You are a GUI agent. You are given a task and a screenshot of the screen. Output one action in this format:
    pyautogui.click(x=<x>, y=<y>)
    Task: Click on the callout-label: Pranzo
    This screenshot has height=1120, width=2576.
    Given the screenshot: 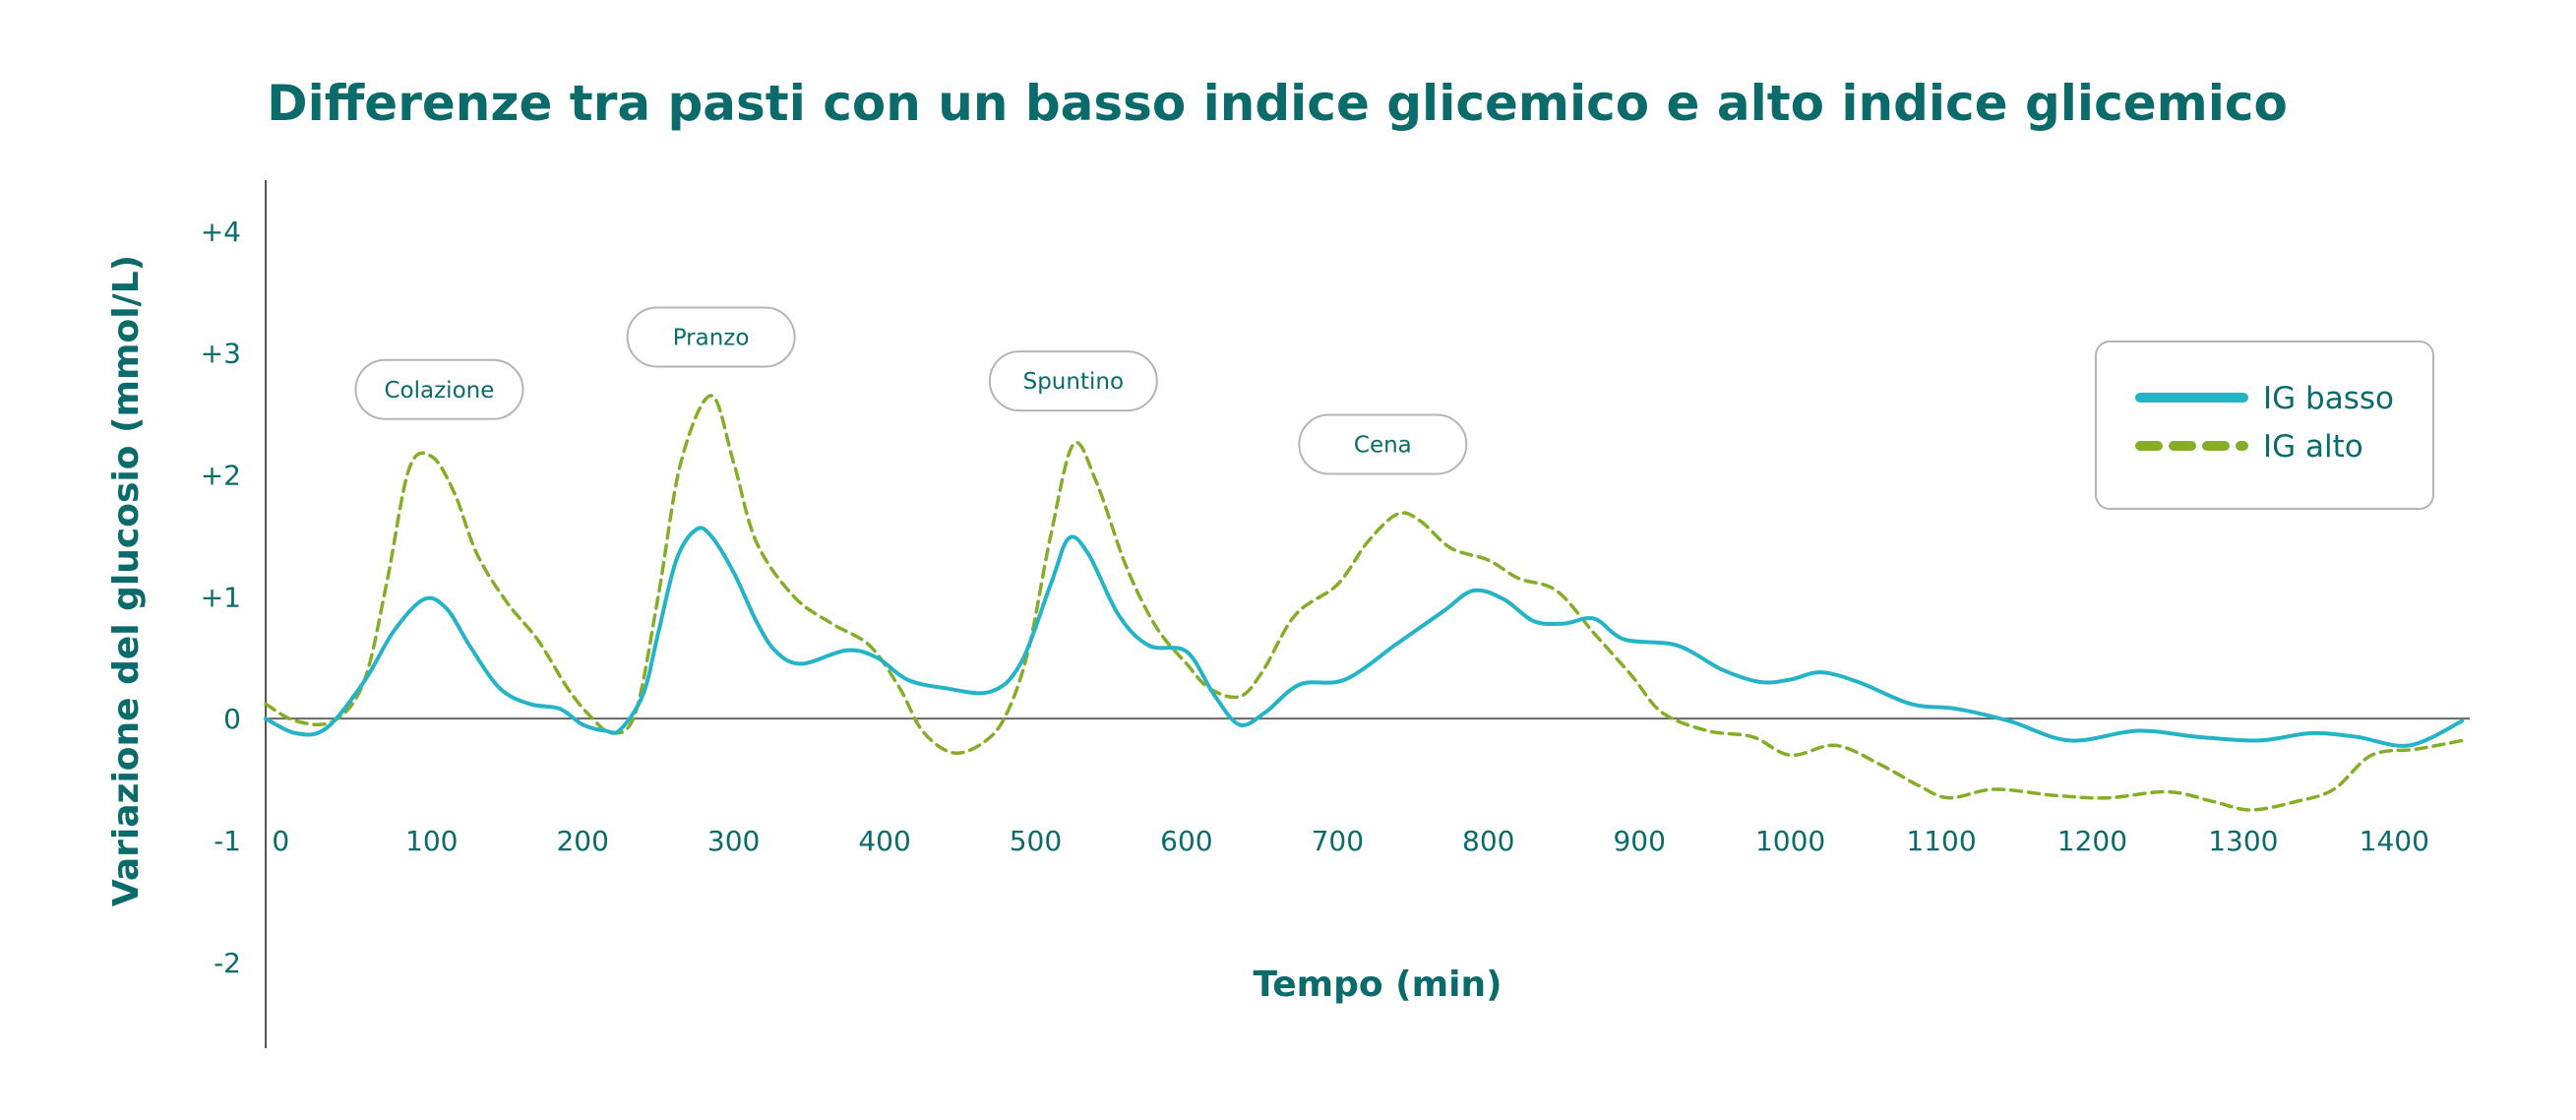 What is the action you would take?
    pyautogui.click(x=711, y=338)
    